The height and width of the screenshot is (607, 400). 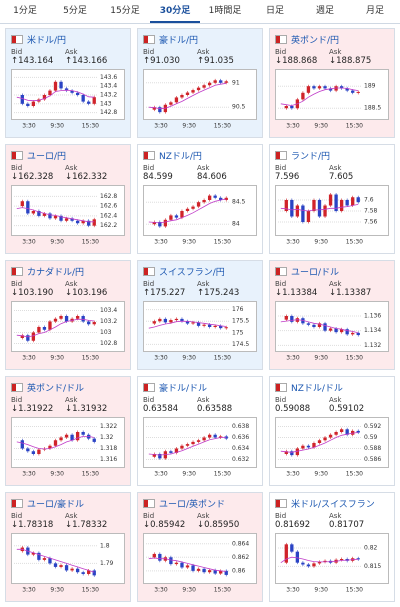 I want to click on price-values: 7.596 7.605, so click(x=332, y=177).